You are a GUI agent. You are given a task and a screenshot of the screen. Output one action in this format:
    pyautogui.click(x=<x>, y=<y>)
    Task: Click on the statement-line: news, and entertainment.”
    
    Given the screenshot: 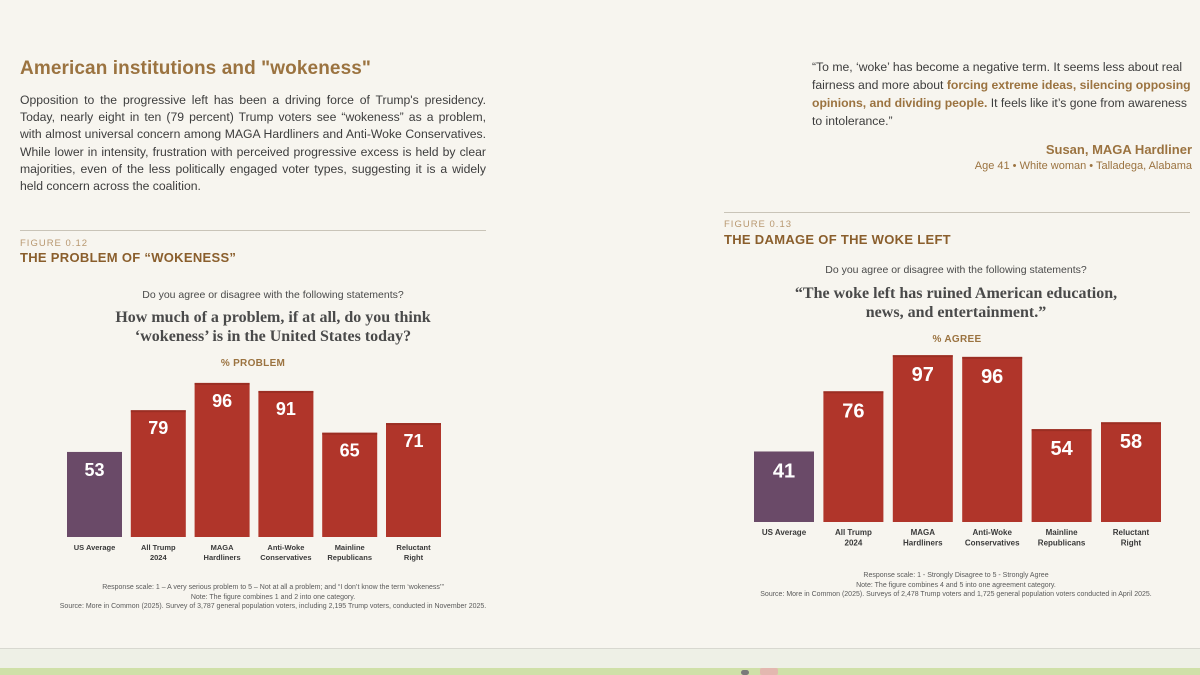 What is the action you would take?
    pyautogui.click(x=956, y=312)
    